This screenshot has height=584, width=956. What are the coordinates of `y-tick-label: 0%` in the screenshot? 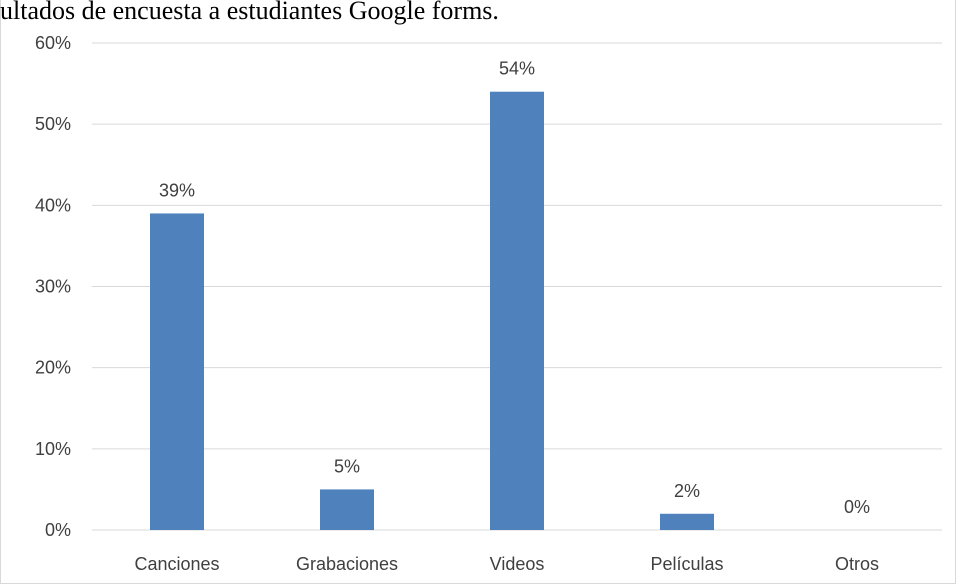 It's located at (58, 530).